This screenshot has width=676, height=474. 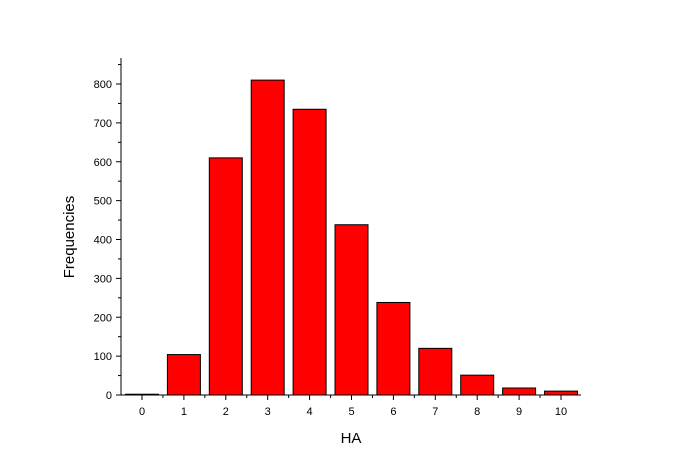 What do you see at coordinates (107, 233) in the screenshot?
I see `y-ticks: 0 100 200 300 400 500 600 700 800` at bounding box center [107, 233].